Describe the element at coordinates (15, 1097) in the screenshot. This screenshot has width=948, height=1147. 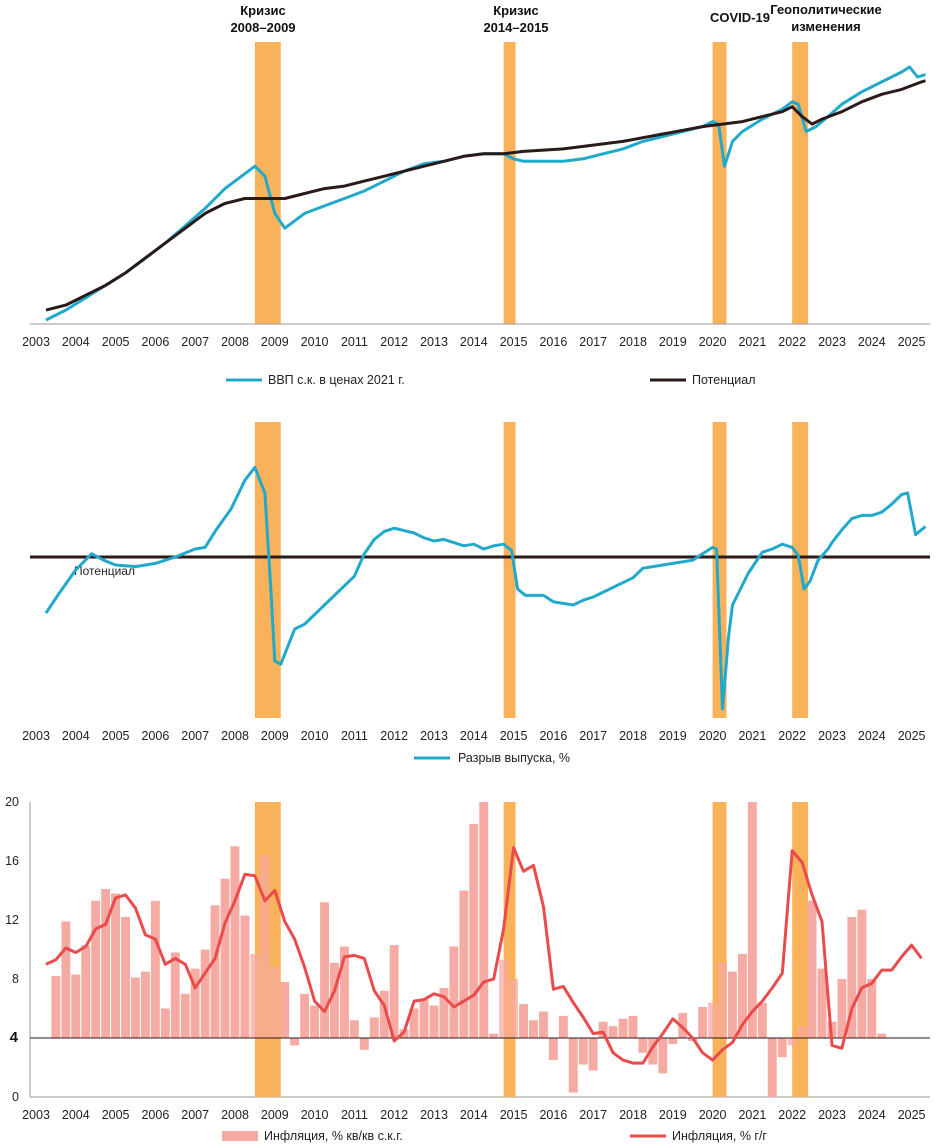
I see `chart3-y-tick-0: 0` at that location.